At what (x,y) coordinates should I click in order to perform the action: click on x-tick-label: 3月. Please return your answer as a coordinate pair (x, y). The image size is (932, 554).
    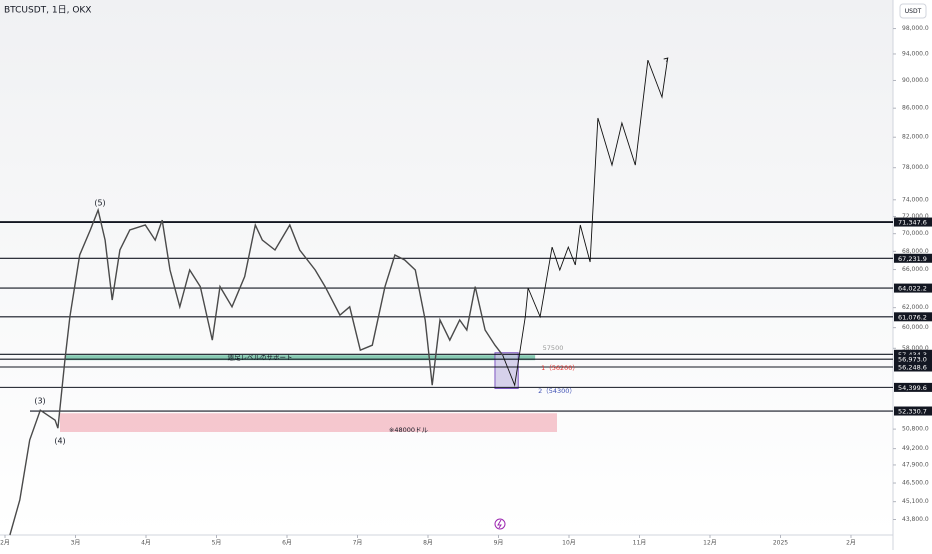
    Looking at the image, I should click on (76, 543).